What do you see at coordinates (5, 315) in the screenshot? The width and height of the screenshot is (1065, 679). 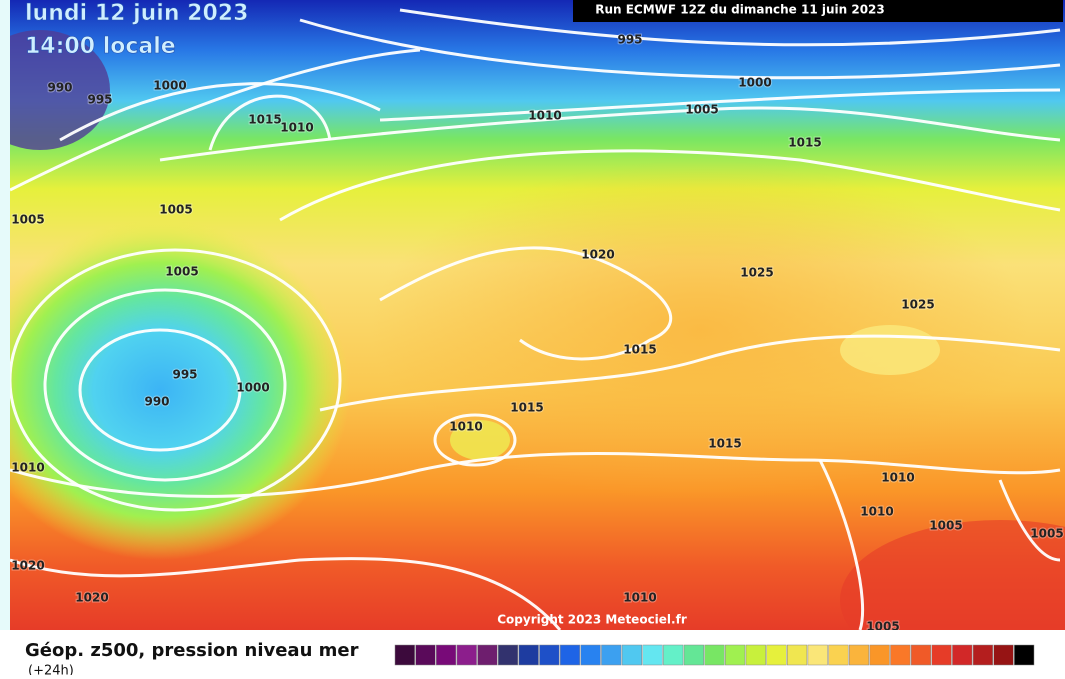 I see `frame` at bounding box center [5, 315].